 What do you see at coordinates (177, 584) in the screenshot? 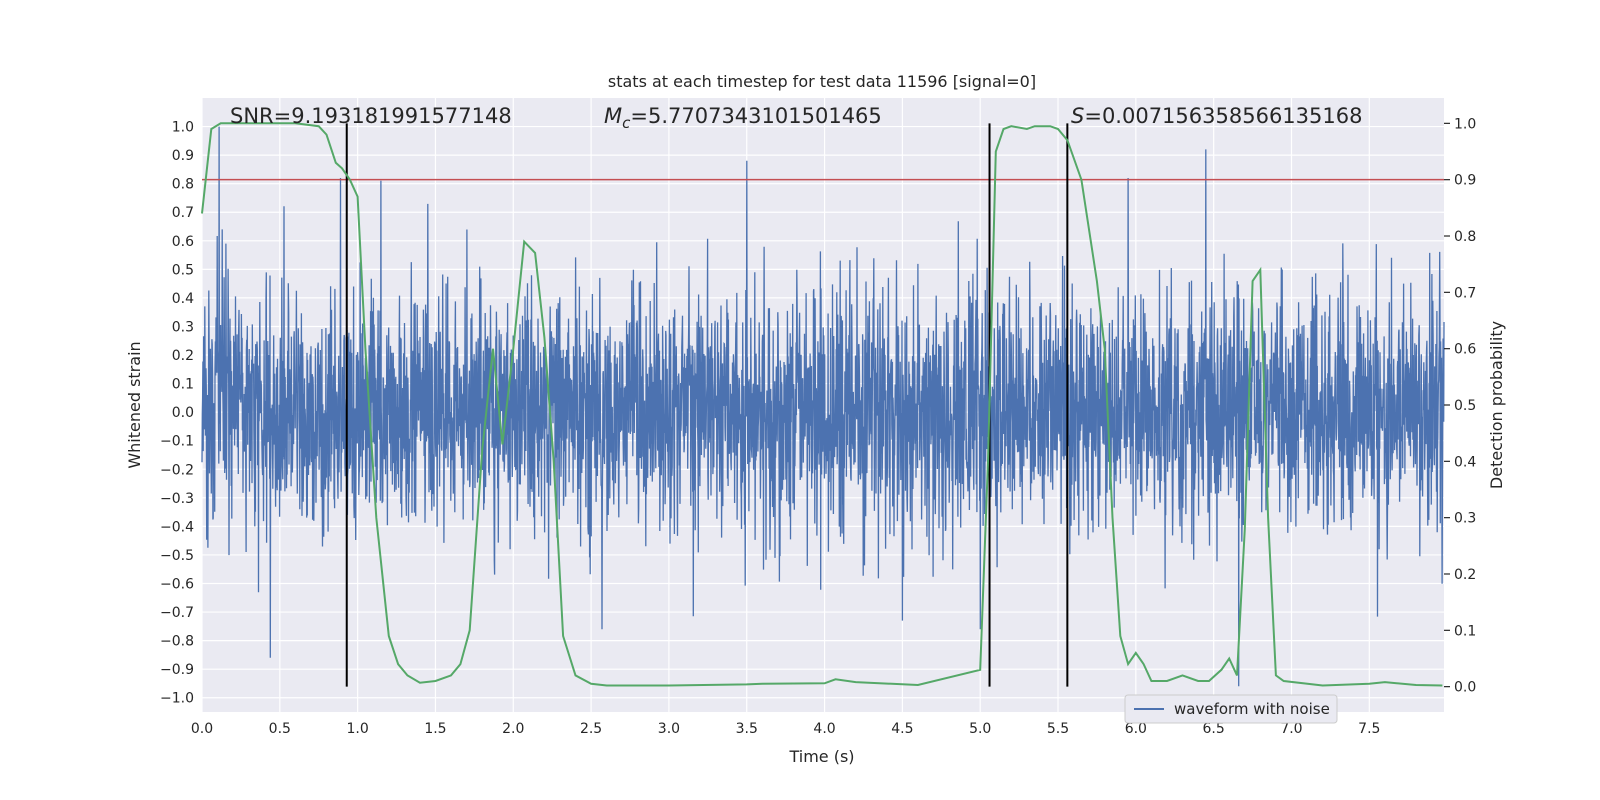
I see `y-tick-label: −0.6` at bounding box center [177, 584].